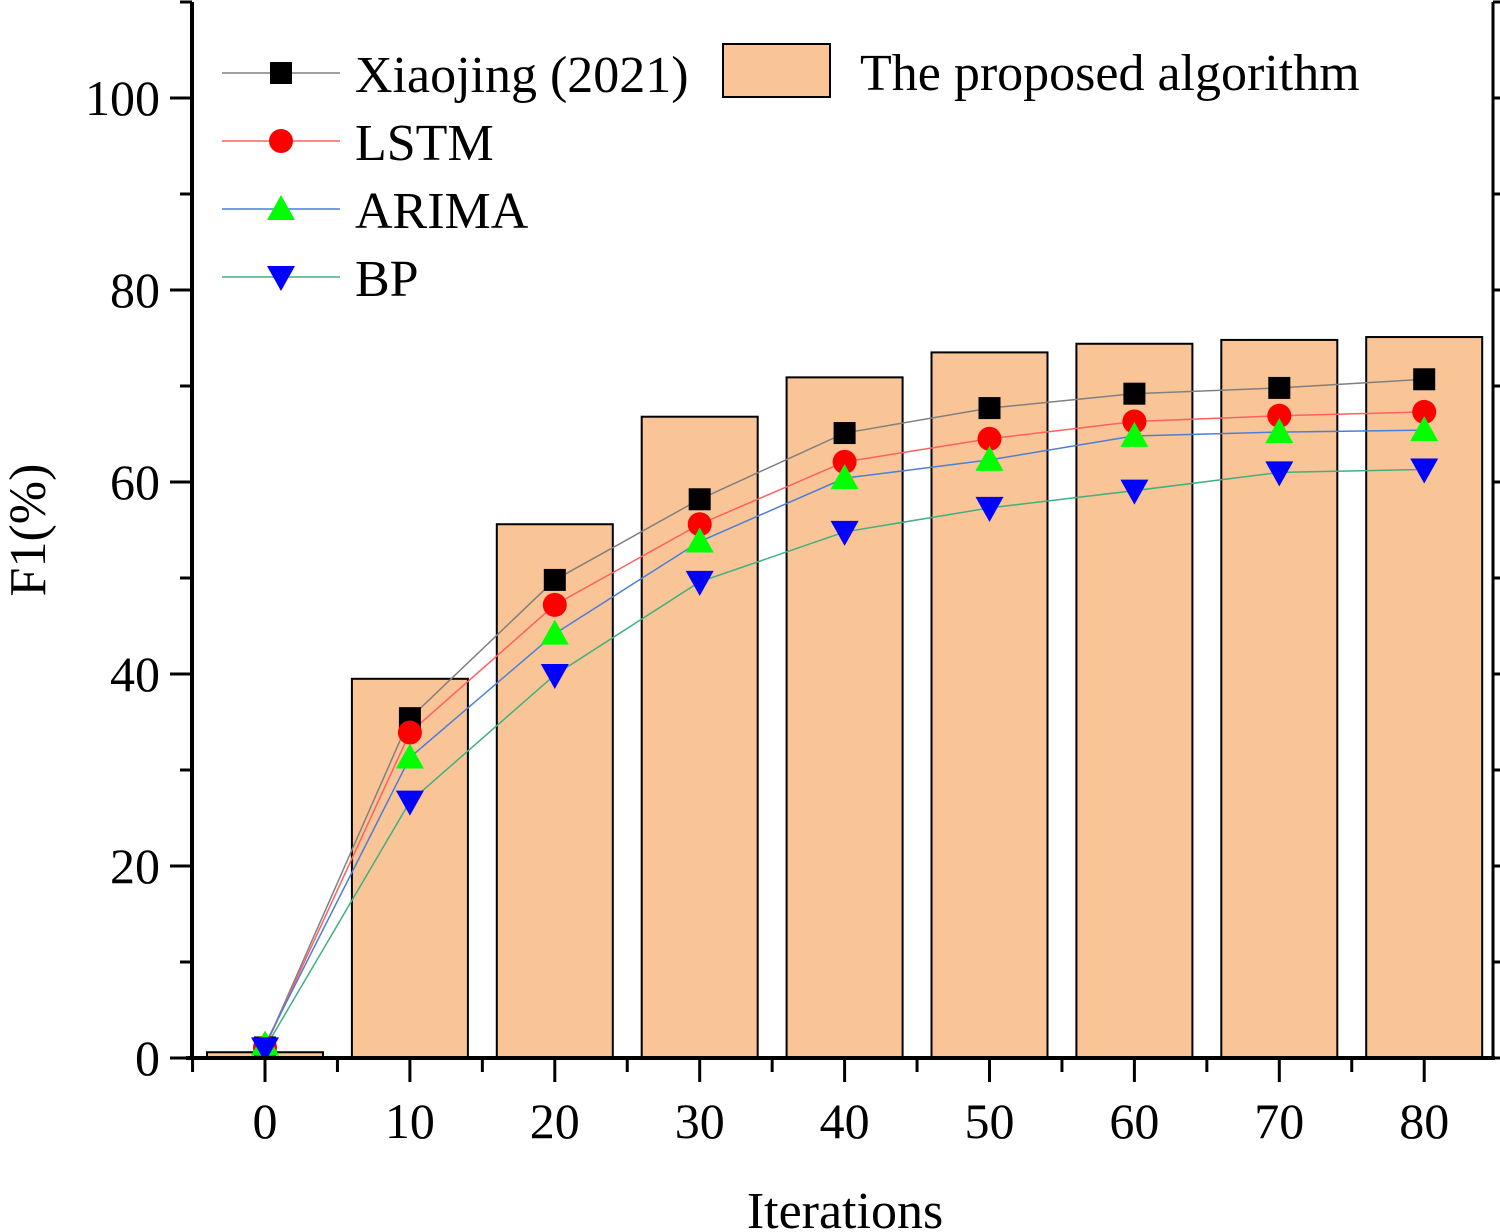  Describe the element at coordinates (555, 1121) in the screenshot. I see `x-tick-label: 20` at that location.